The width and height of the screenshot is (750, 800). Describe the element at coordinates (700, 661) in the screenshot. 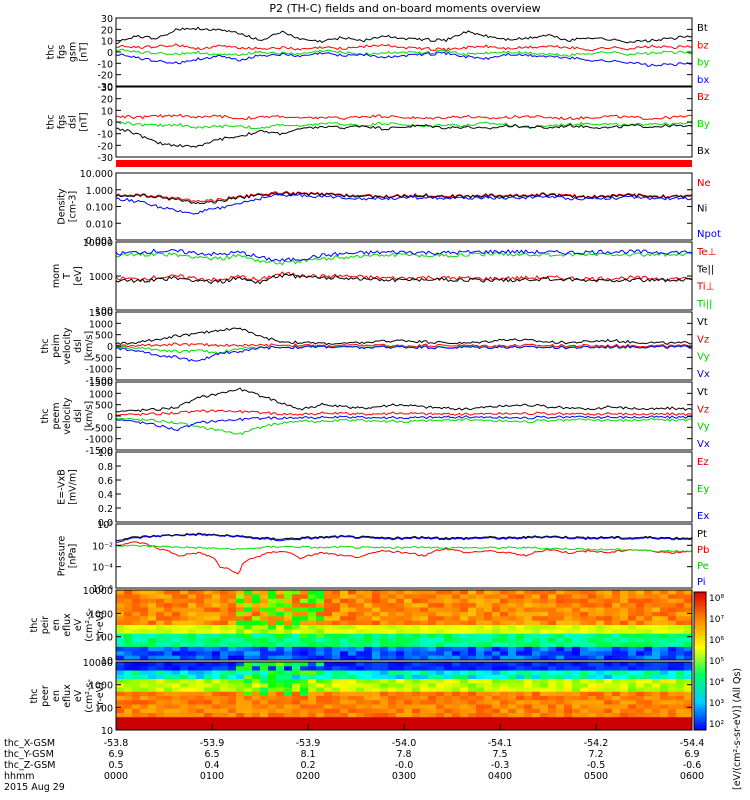

I see `colorbar` at that location.